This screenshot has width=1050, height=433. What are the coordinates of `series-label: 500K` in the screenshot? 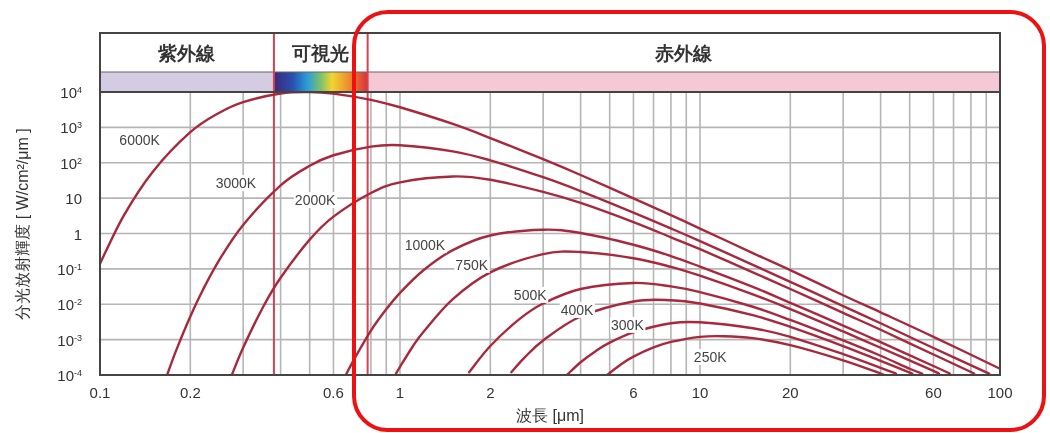 It's located at (530, 294).